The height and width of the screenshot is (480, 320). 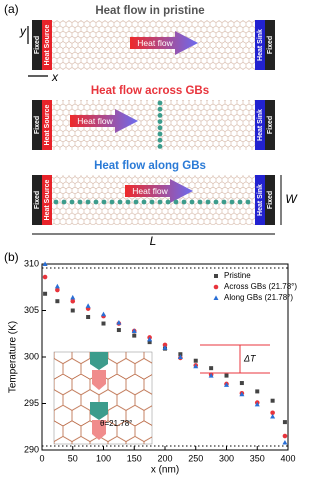 What do you see at coordinates (55, 77) in the screenshot?
I see `axis-label: x` at bounding box center [55, 77].